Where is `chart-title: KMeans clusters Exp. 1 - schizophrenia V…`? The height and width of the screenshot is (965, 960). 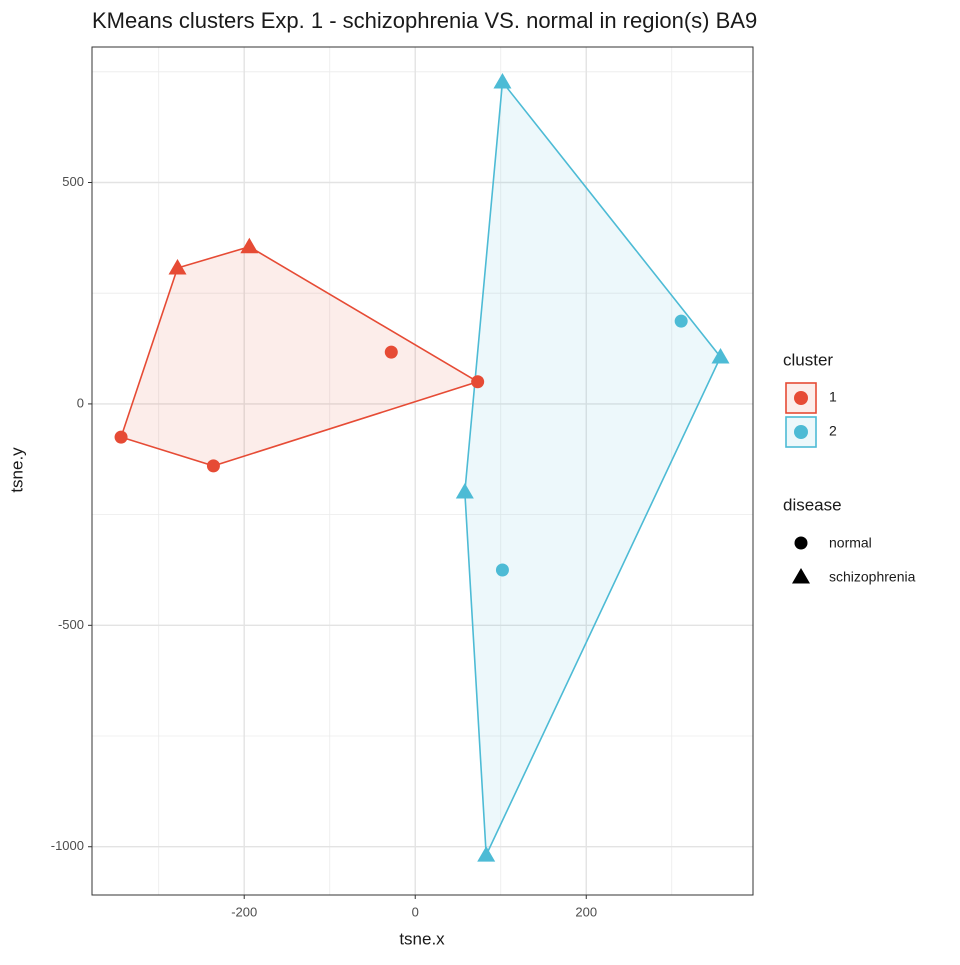
chart-title: KMeans clusters Exp. 1 - schizophrenia V… is located at coordinates (424, 20).